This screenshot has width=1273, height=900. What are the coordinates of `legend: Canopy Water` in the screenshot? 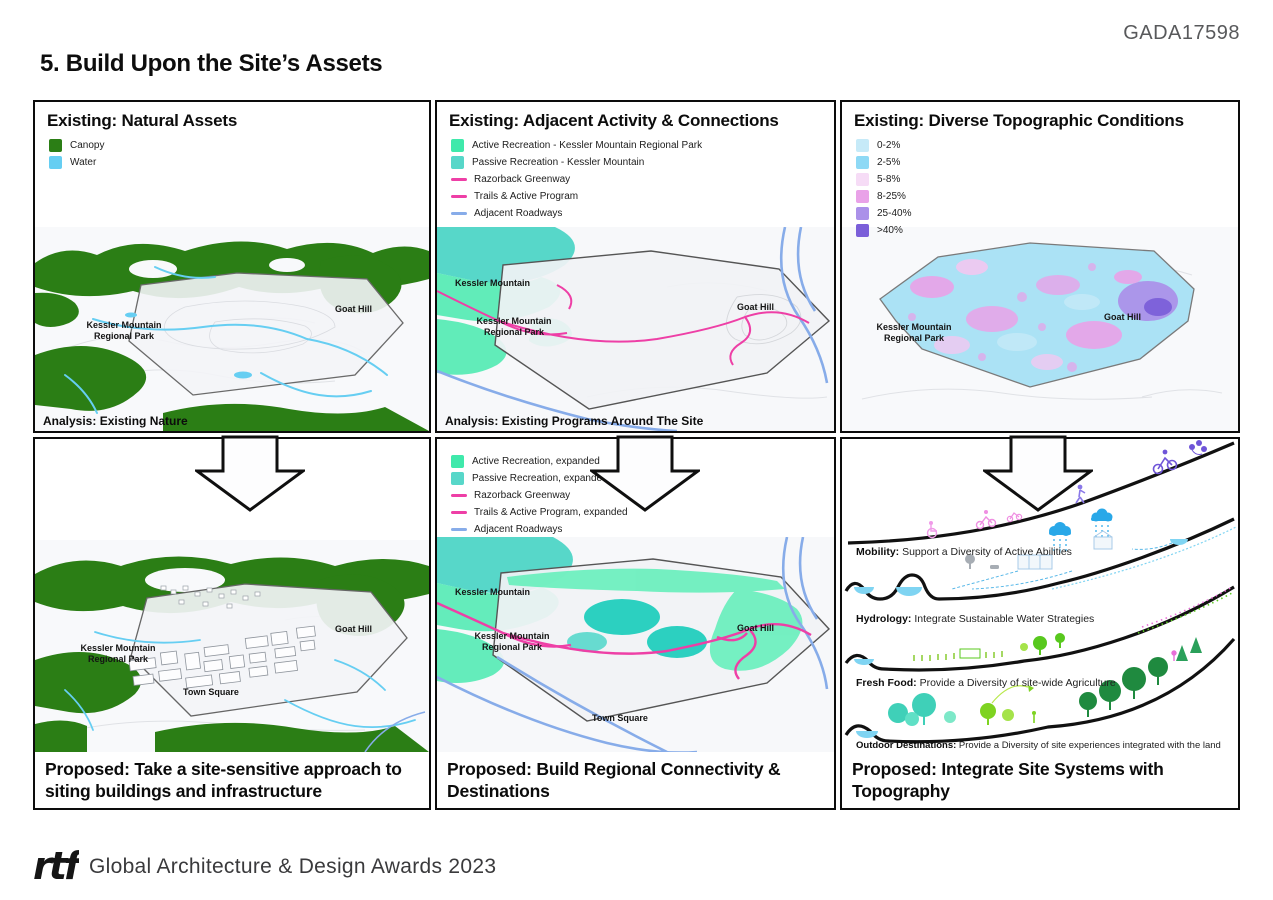 It's located at (232, 152).